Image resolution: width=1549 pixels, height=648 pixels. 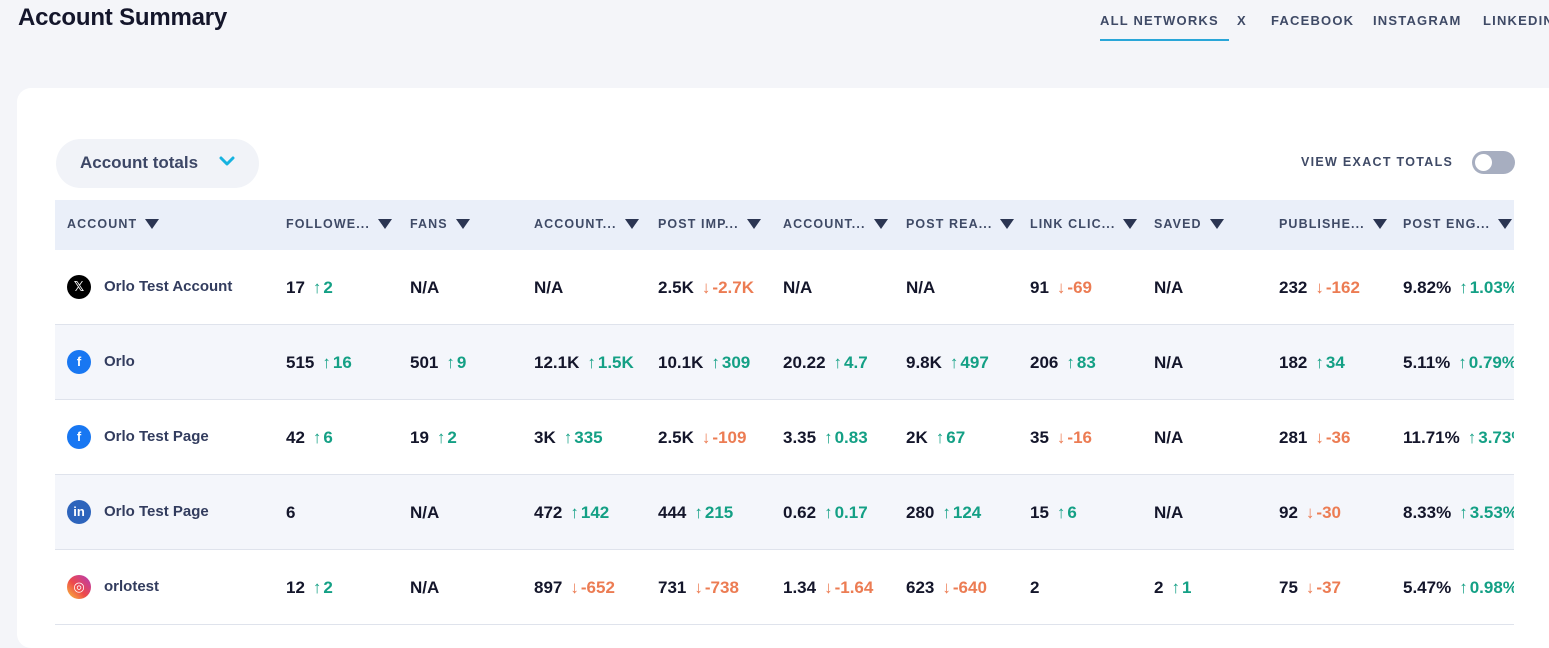 I want to click on tab-linkedin: LINKEDIN, so click(x=1516, y=20).